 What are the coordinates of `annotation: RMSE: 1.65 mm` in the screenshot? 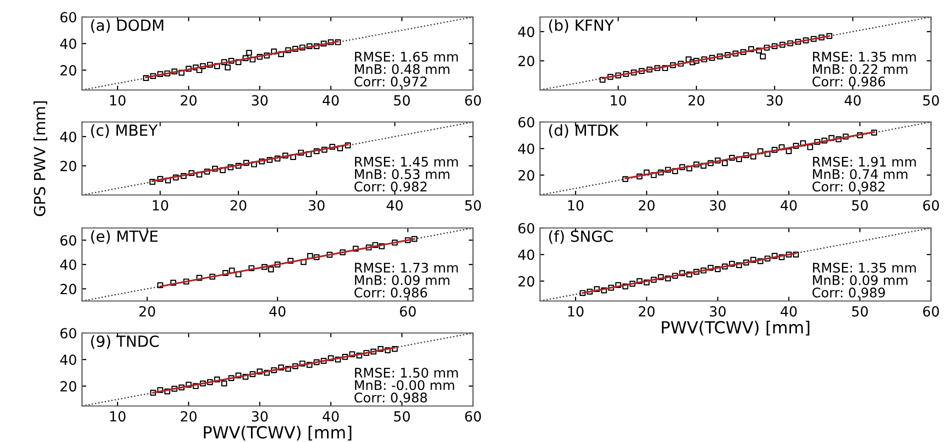 It's located at (406, 57).